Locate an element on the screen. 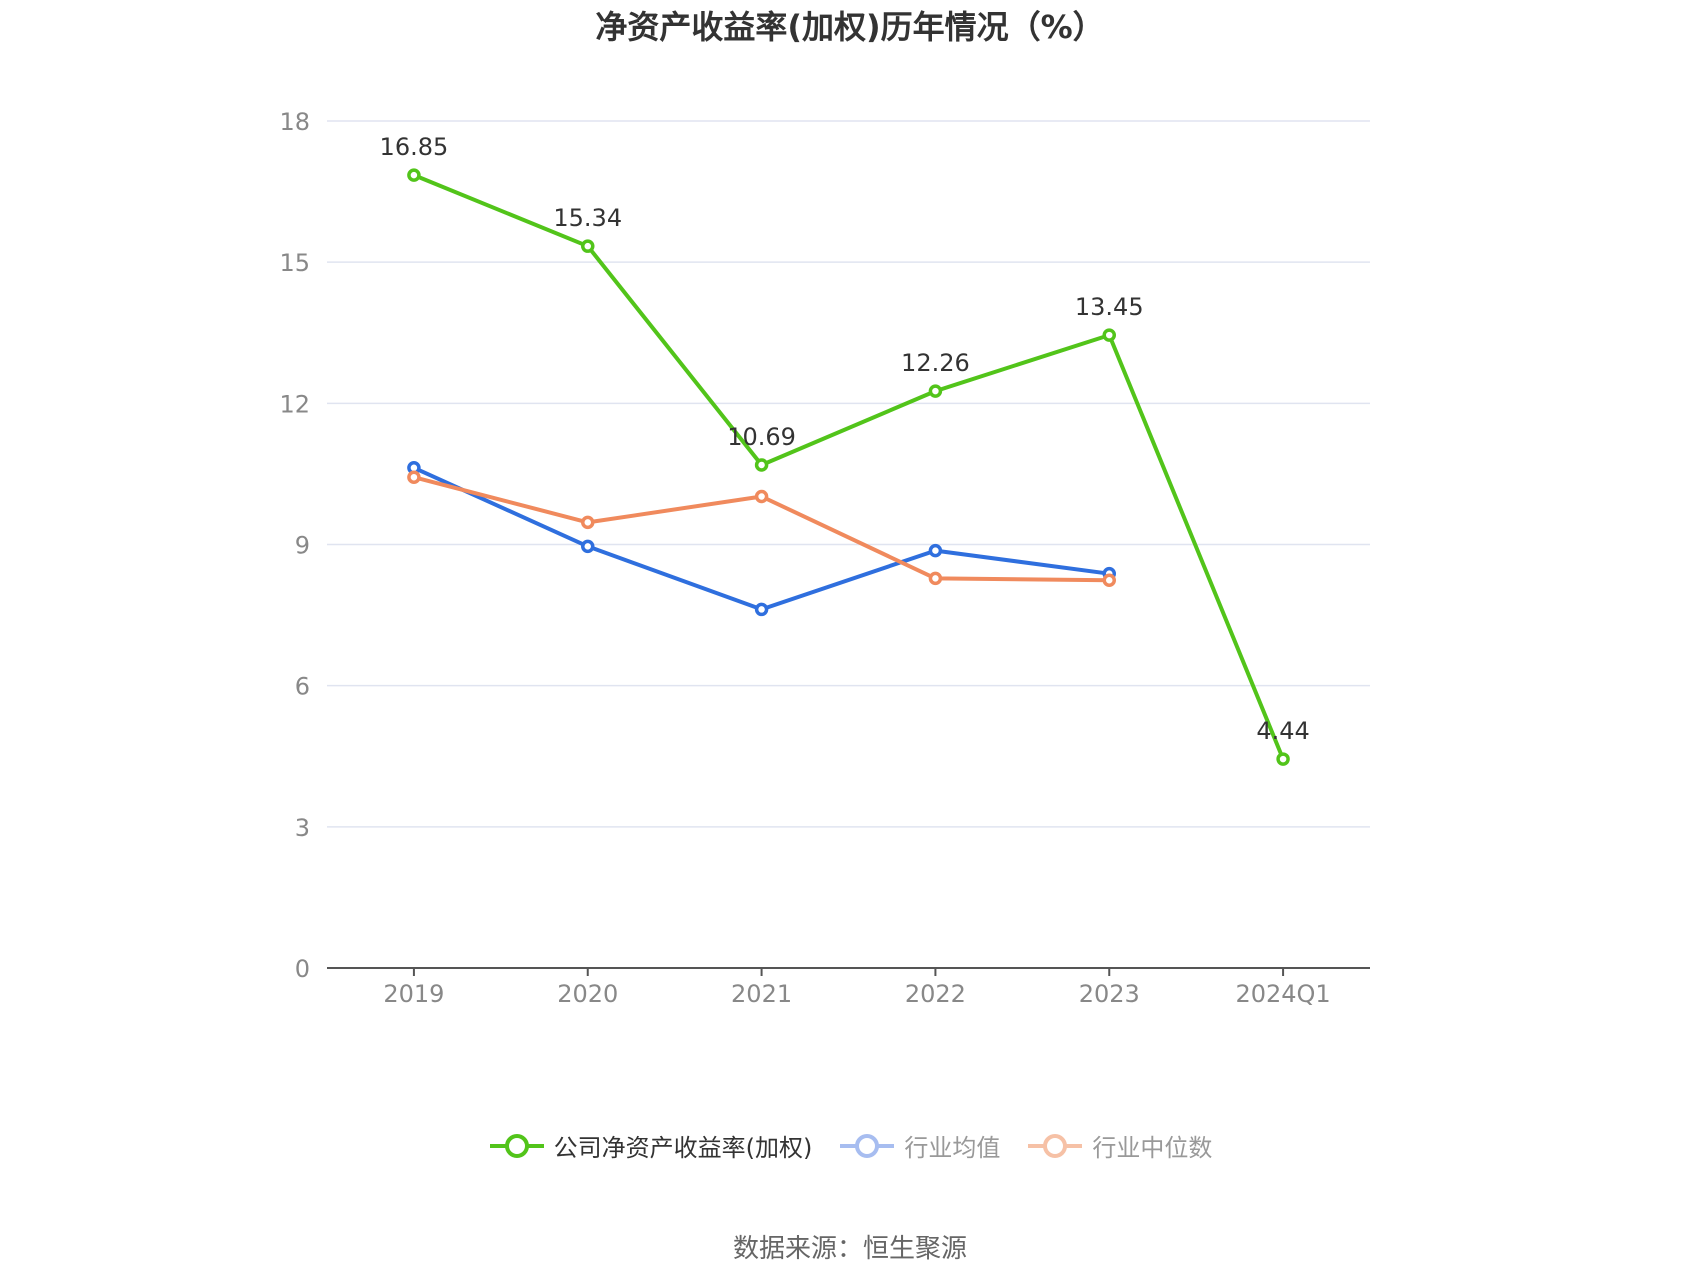 The height and width of the screenshot is (1274, 1700). legend-label-industry-median: 行业中位数 is located at coordinates (1152, 1148).